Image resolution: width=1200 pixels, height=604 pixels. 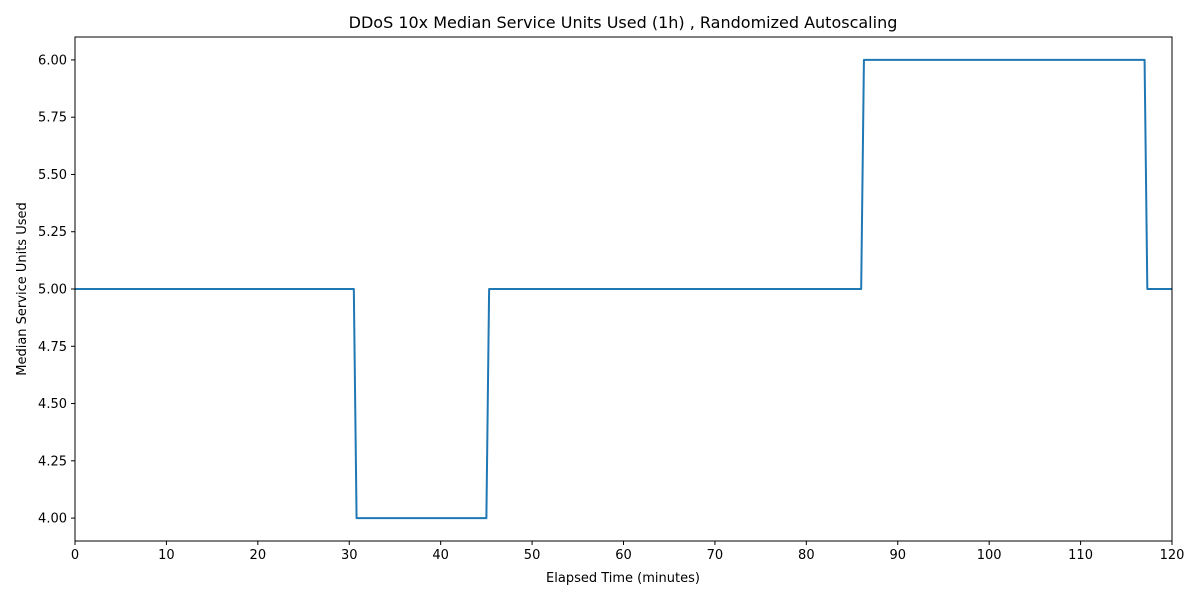 What do you see at coordinates (532, 555) in the screenshot?
I see `x-tick-label: 50` at bounding box center [532, 555].